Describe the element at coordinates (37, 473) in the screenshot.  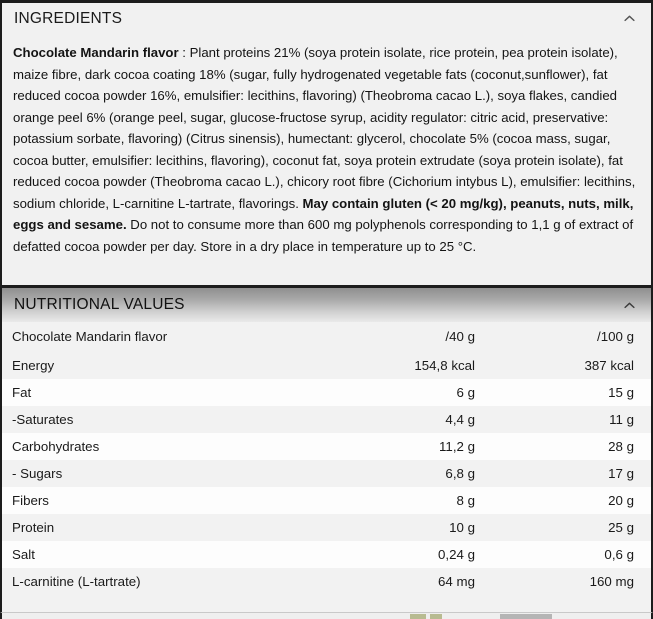
I see `nutrient-label: - Sugars` at that location.